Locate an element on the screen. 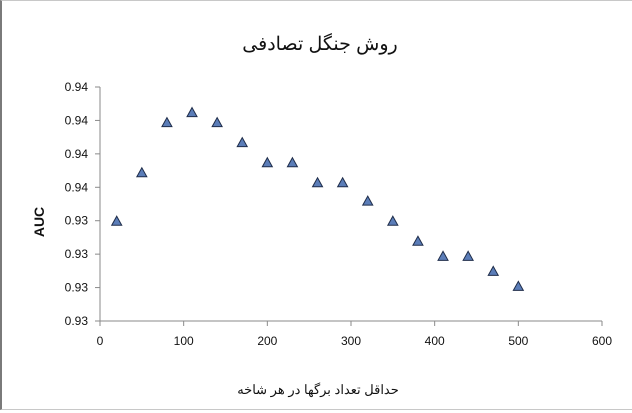 The image size is (632, 413). x-tick-label: 600 is located at coordinates (602, 341).